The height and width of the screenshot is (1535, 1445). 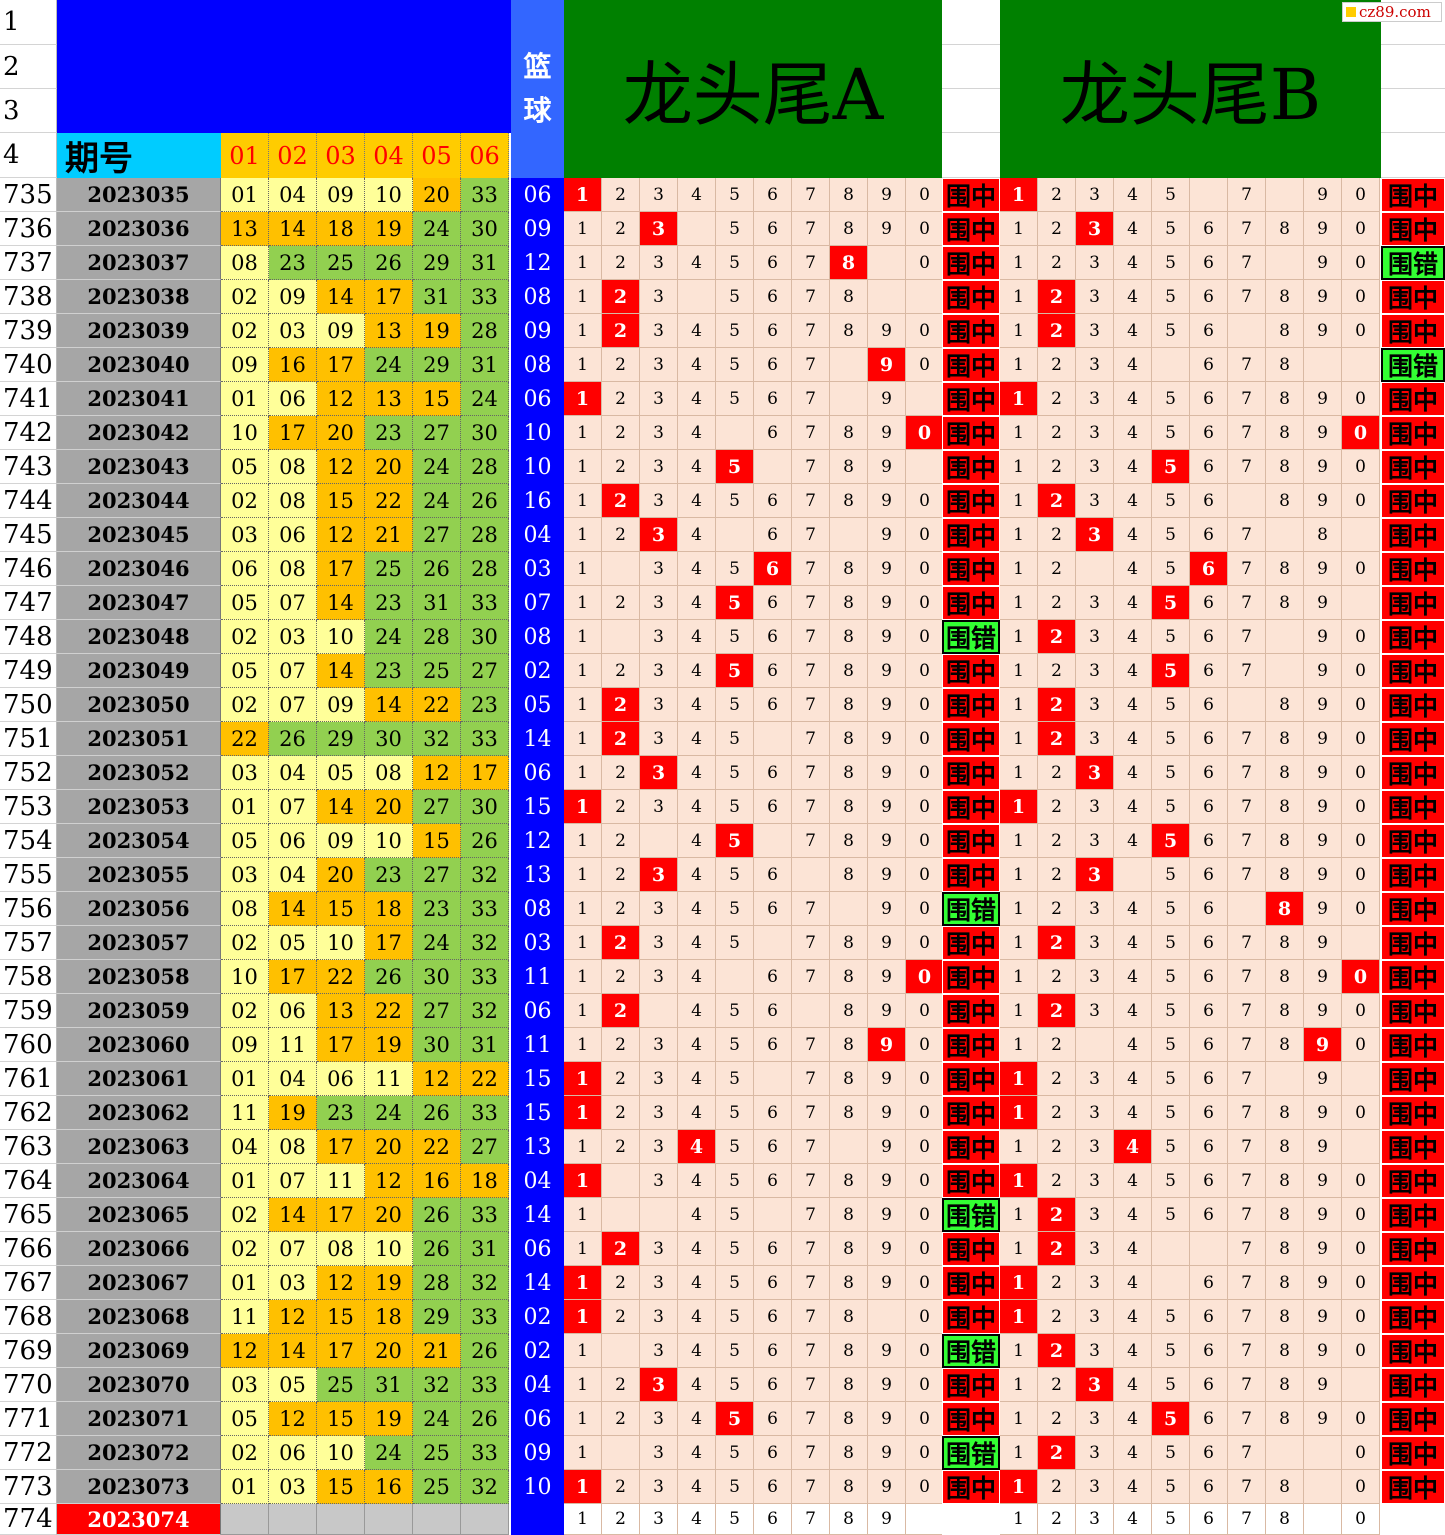 I want to click on row-number: 765, so click(x=28, y=1215).